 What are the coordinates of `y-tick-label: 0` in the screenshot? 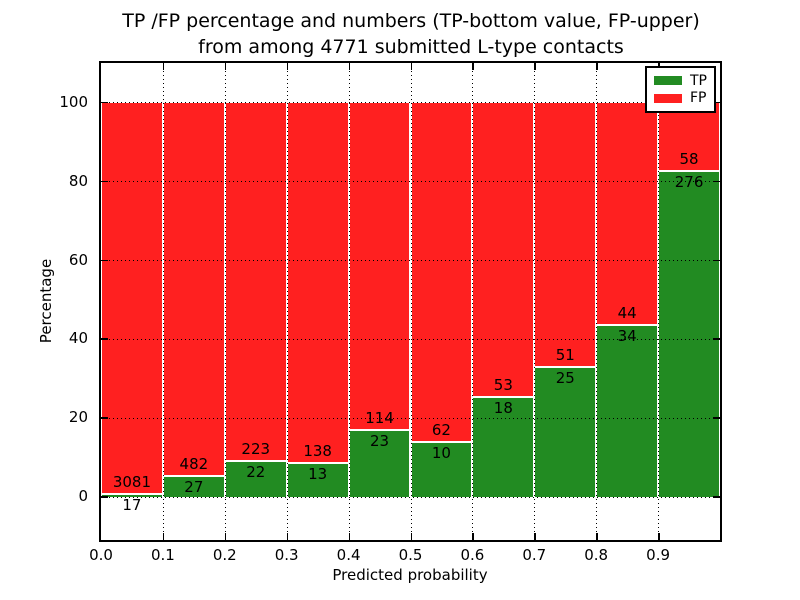 It's located at (83, 496).